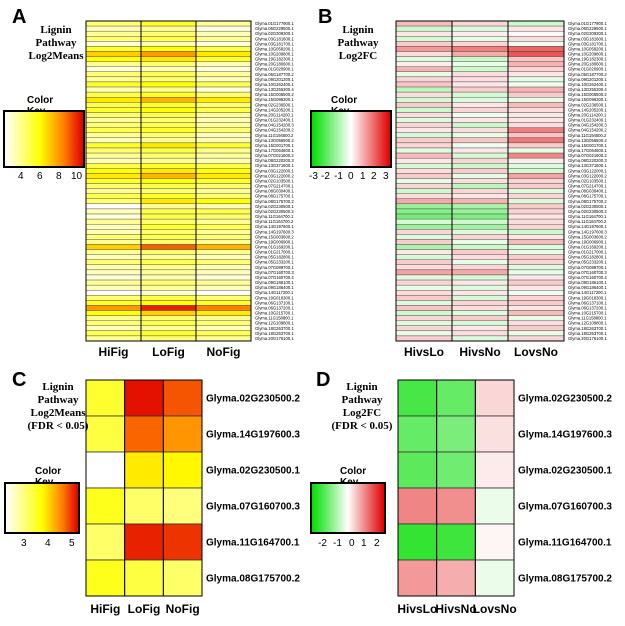 The image size is (625, 626). Describe the element at coordinates (587, 252) in the screenshot. I see `row-label: Glyma.01G217000.1` at that location.